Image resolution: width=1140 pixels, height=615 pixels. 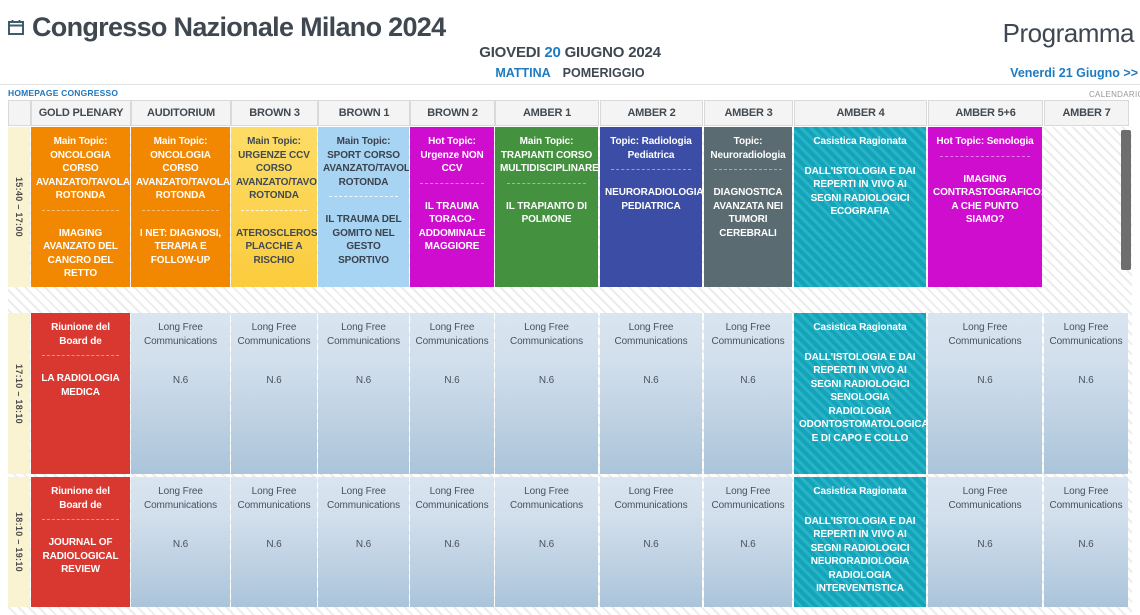 I want to click on column-header-amber-4: AMBER 4, so click(x=860, y=113).